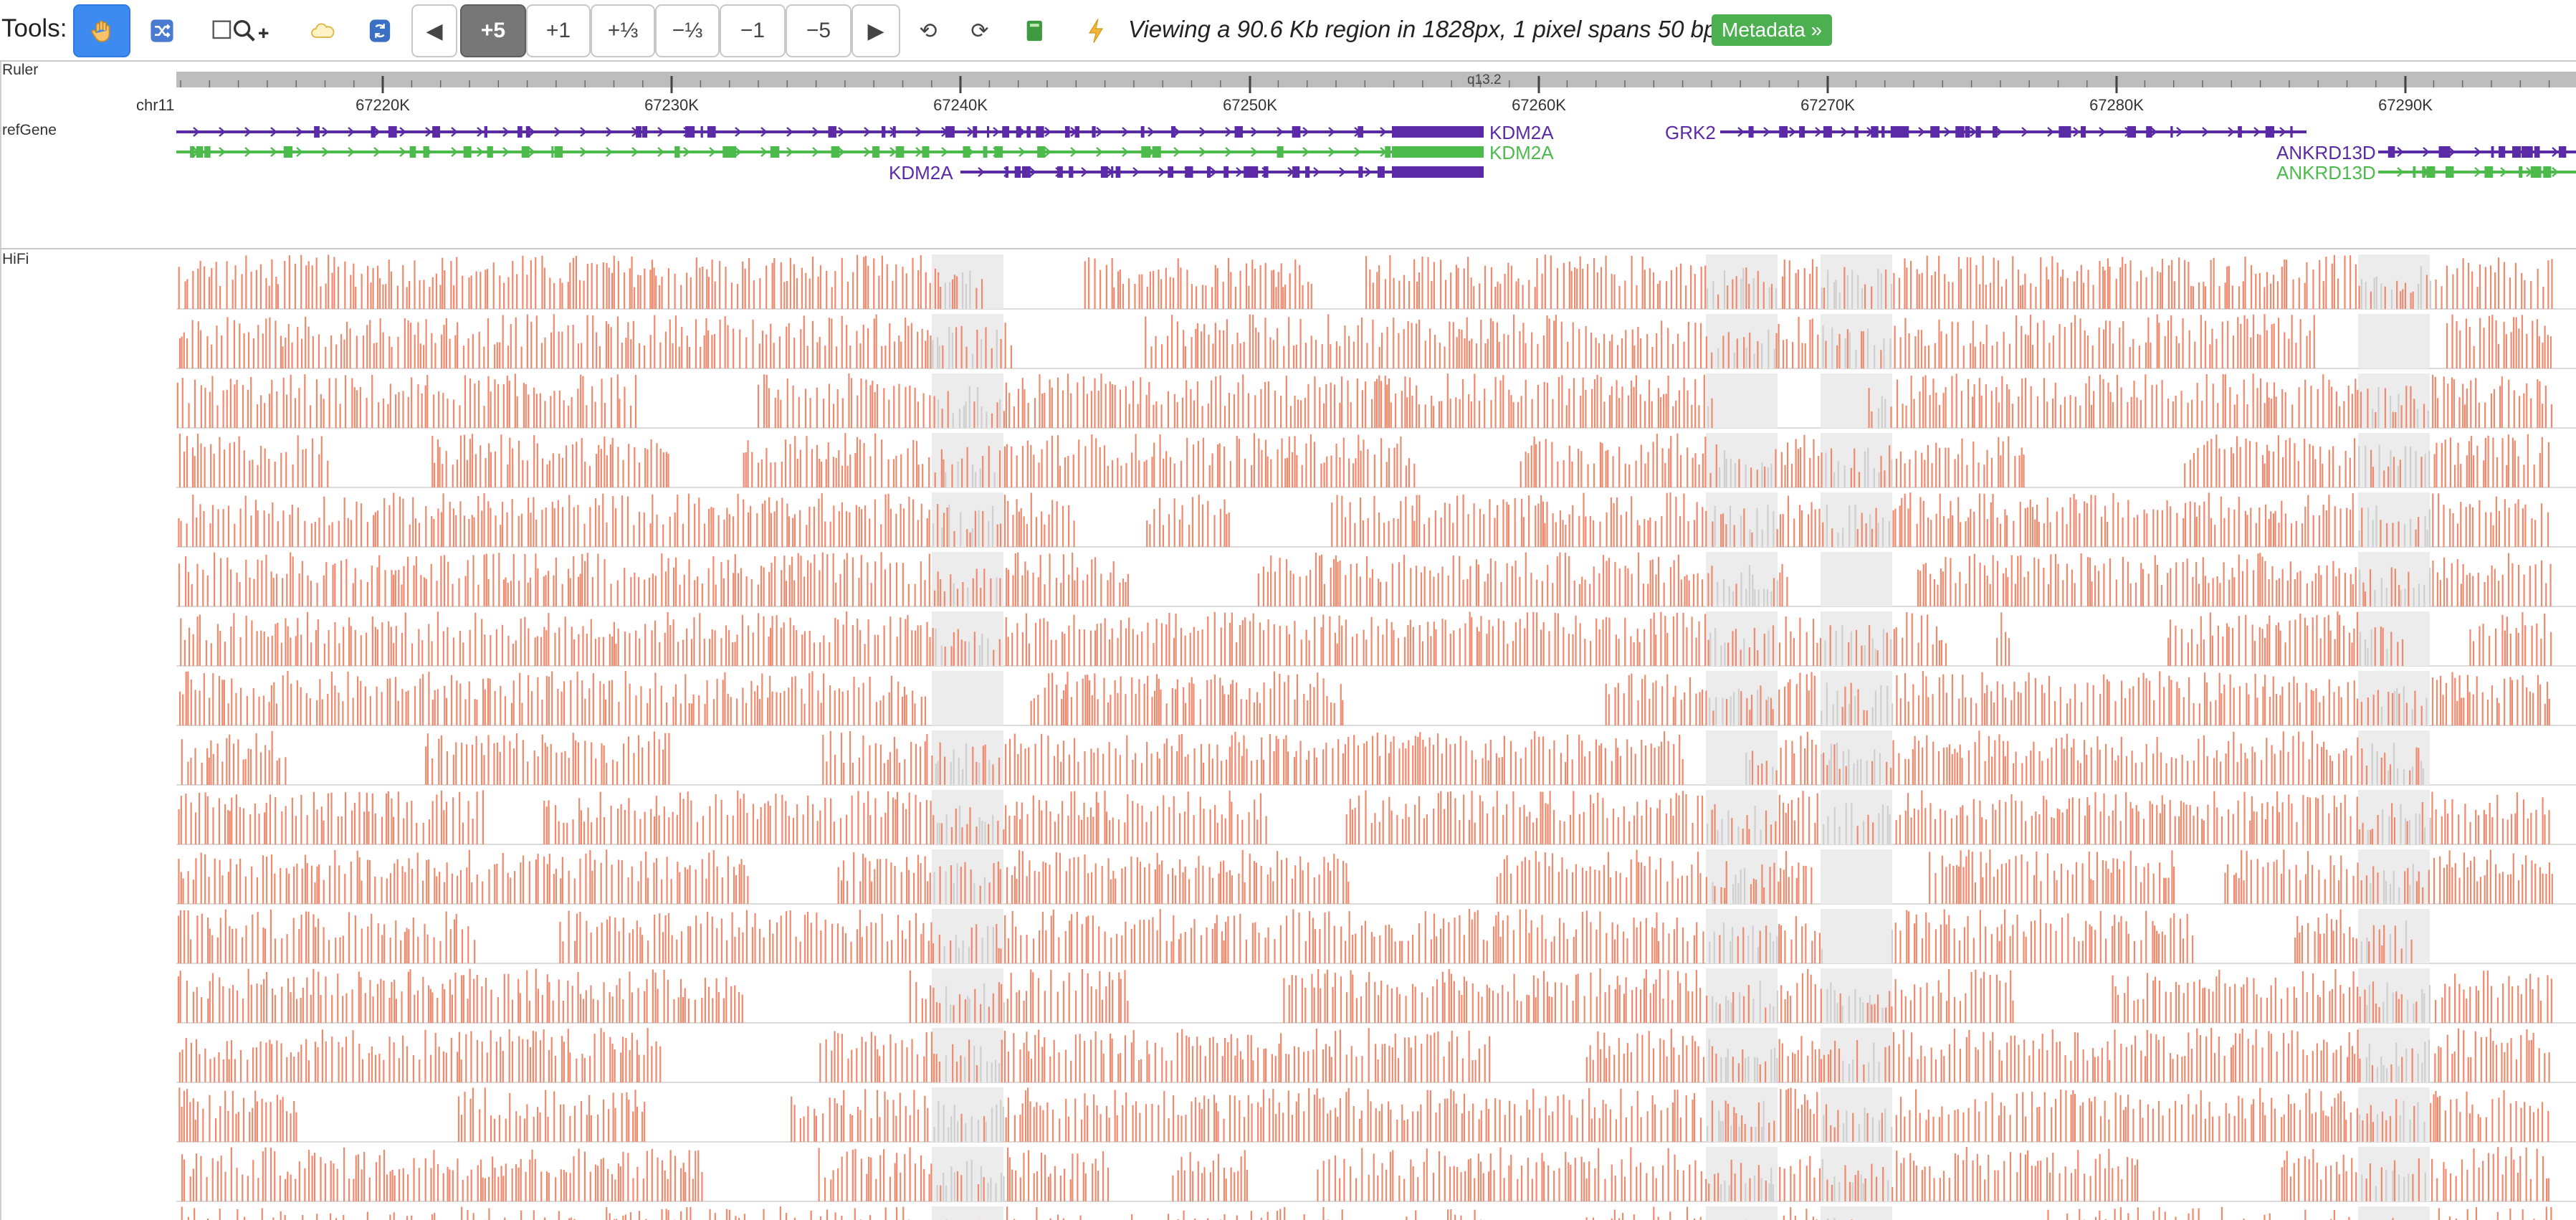 Image resolution: width=2576 pixels, height=1220 pixels. Describe the element at coordinates (493, 30) in the screenshot. I see `zoom-in-5-button: +5` at that location.